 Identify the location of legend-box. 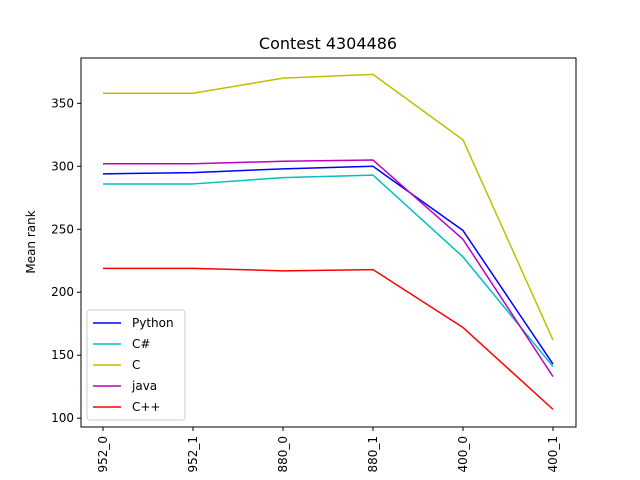
(136, 365).